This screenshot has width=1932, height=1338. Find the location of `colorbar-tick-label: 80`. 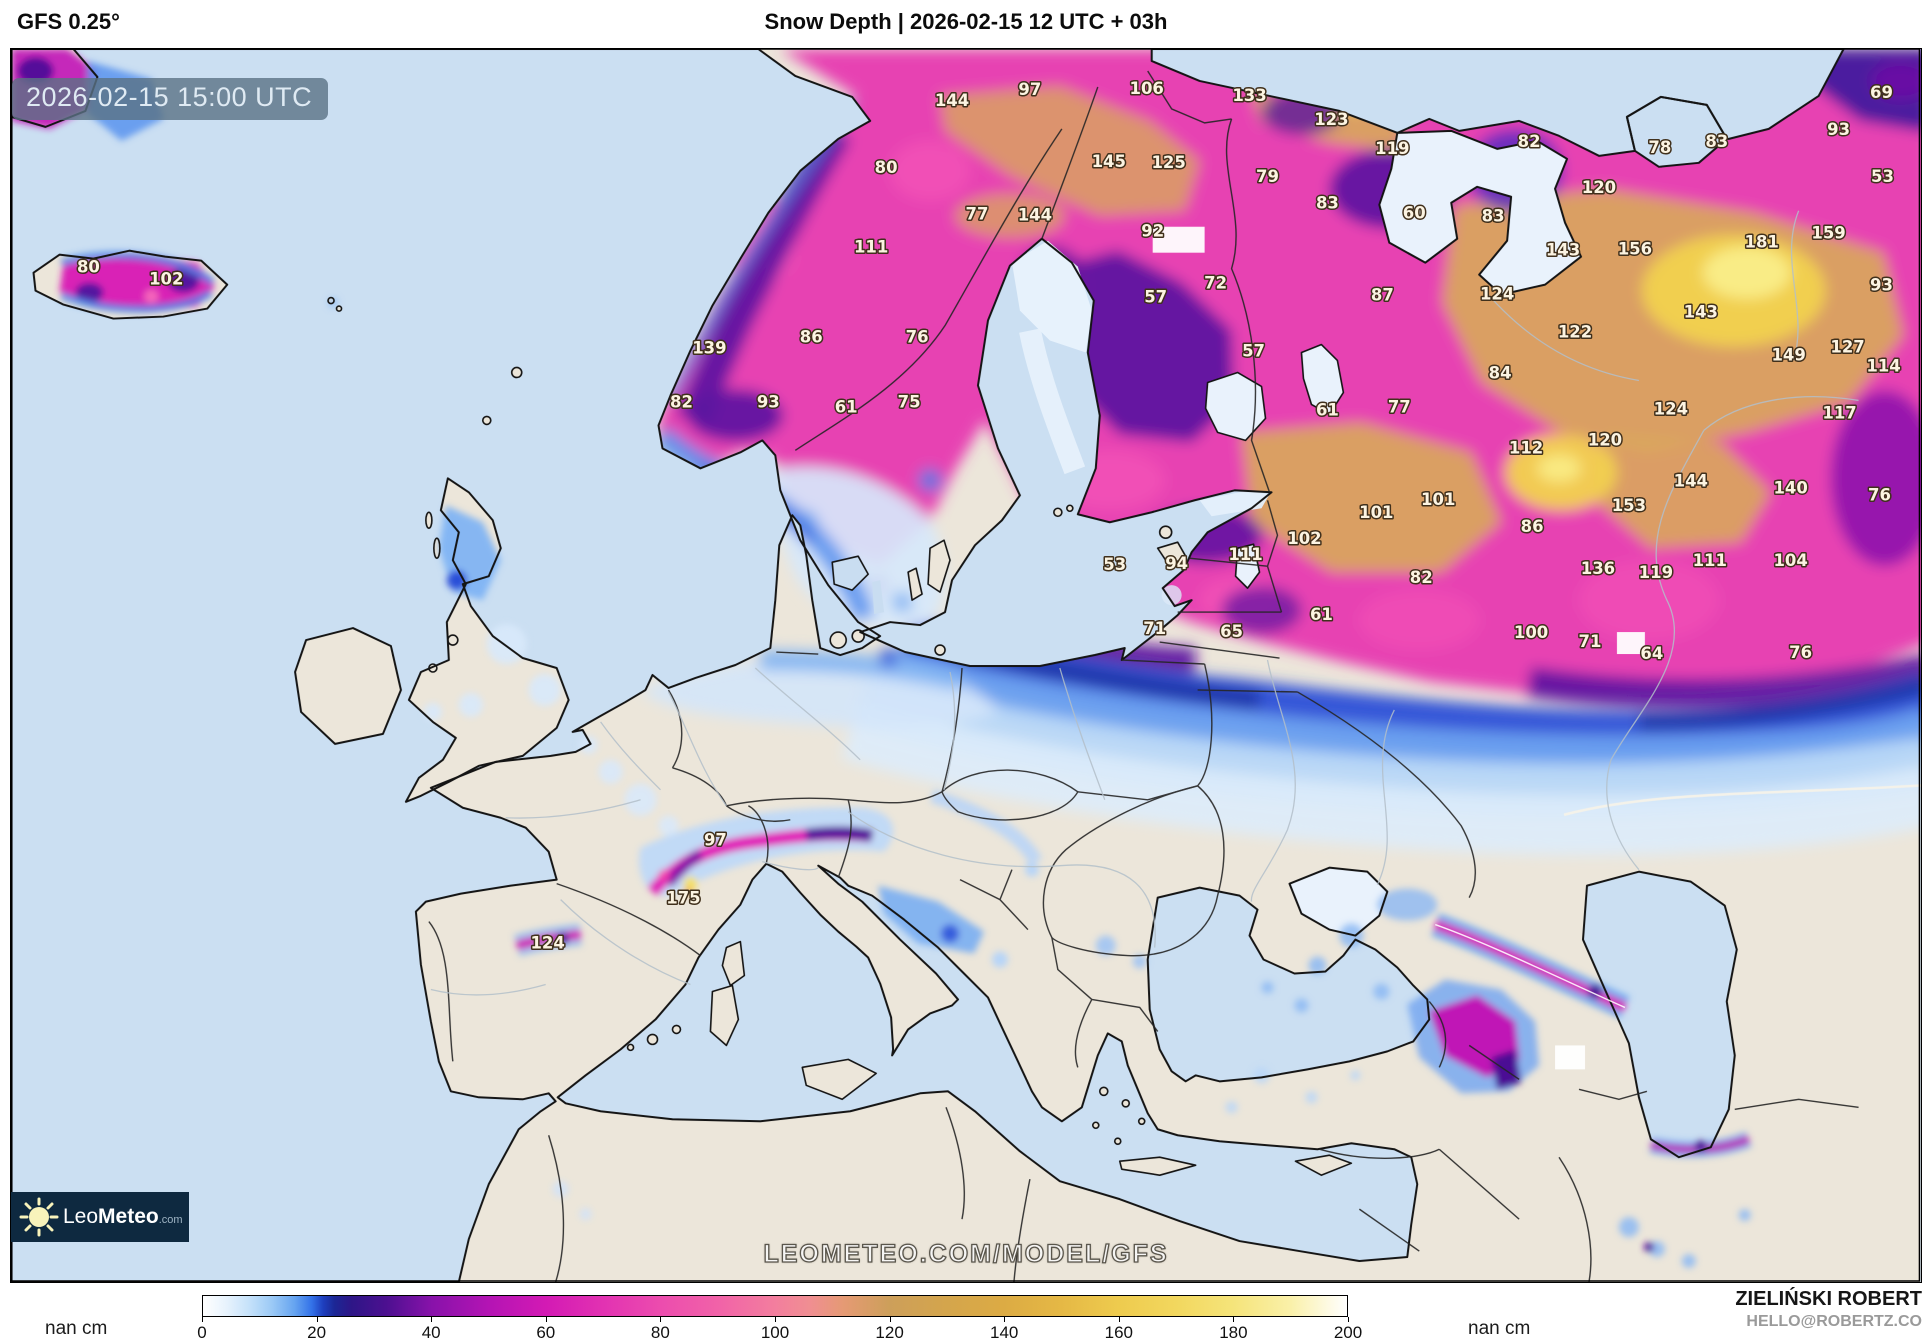

colorbar-tick-label: 80 is located at coordinates (660, 1330).